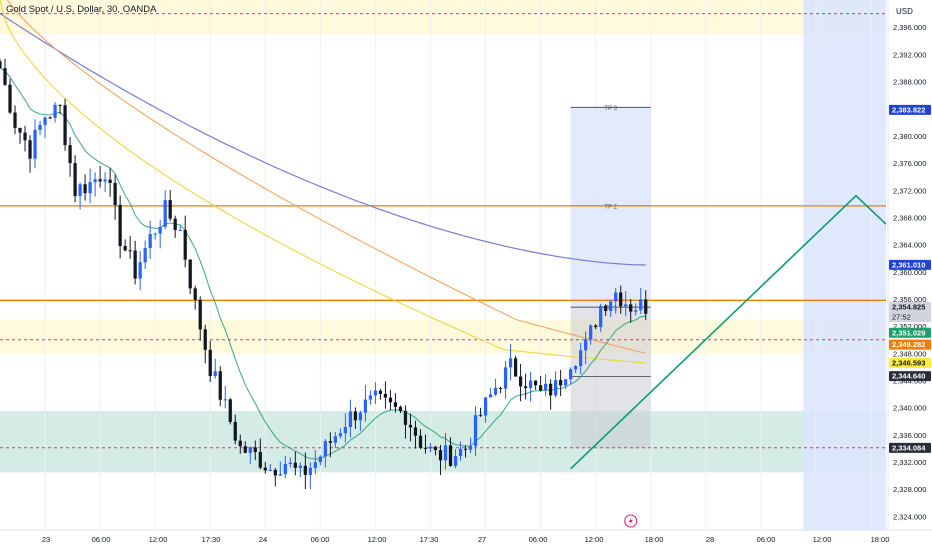 The image size is (932, 555). I want to click on y-tick-label: 2,392.000, so click(909, 54).